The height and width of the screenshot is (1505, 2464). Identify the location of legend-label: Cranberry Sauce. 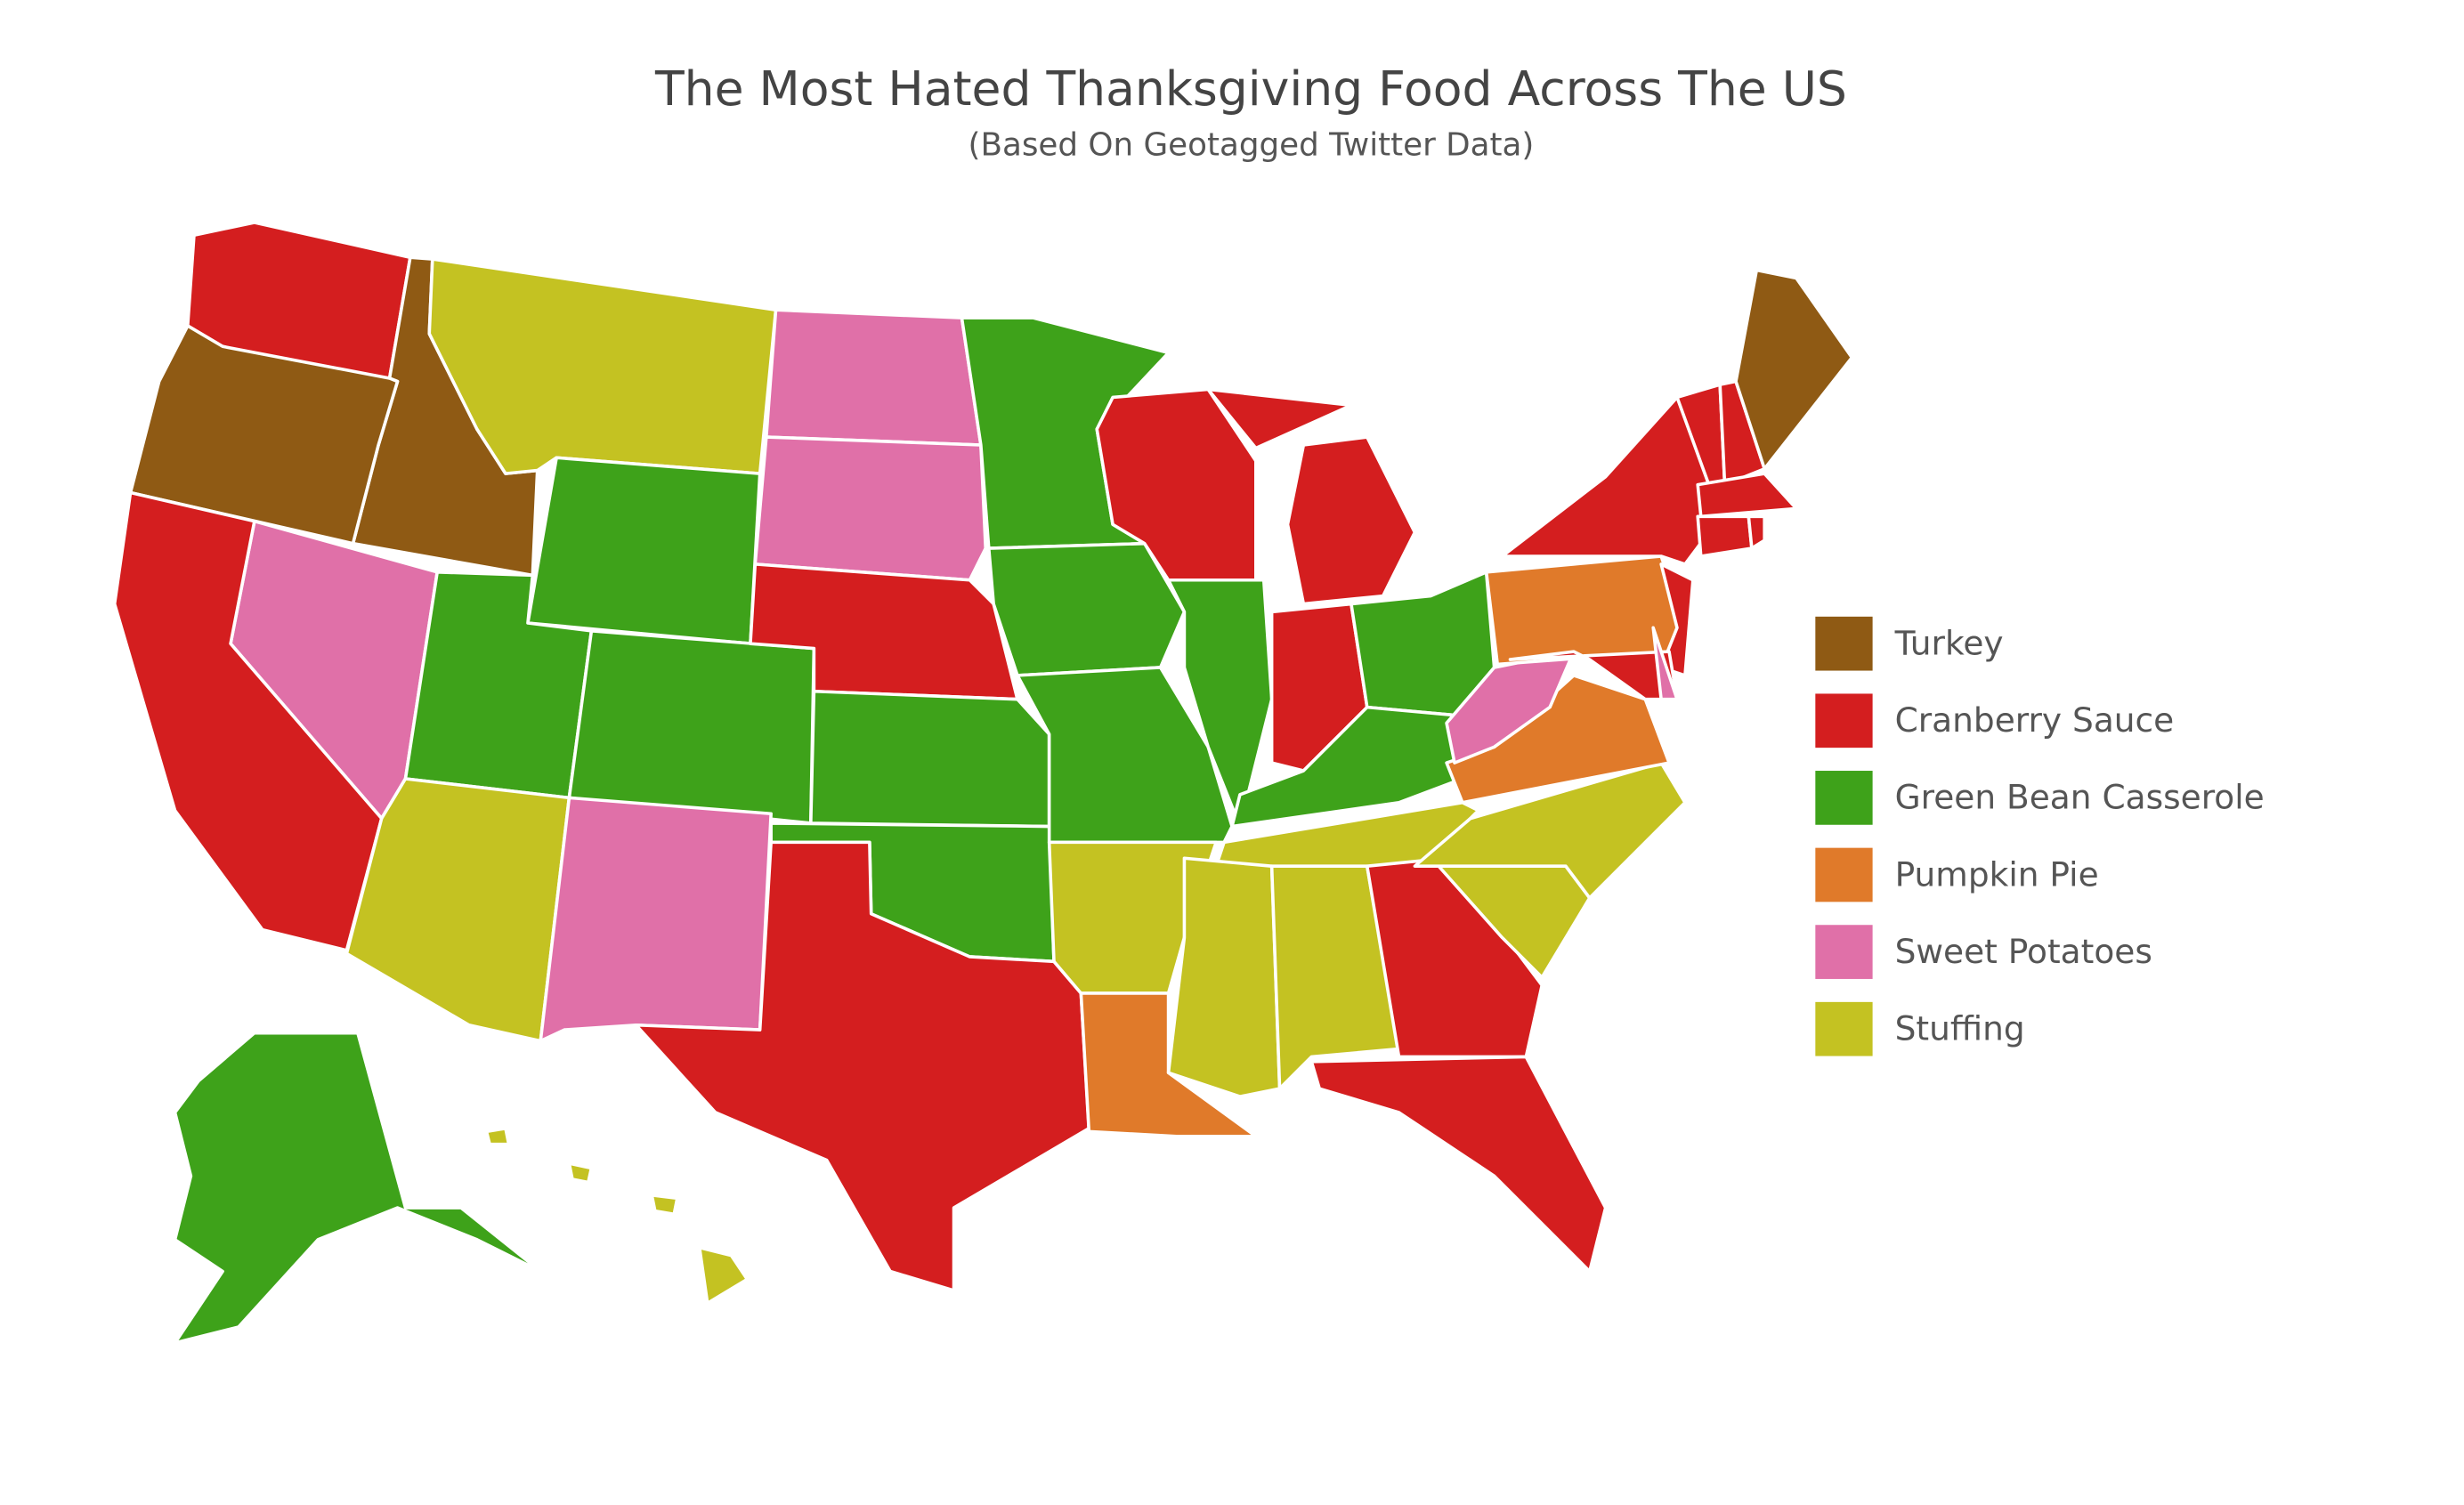
(2035, 720).